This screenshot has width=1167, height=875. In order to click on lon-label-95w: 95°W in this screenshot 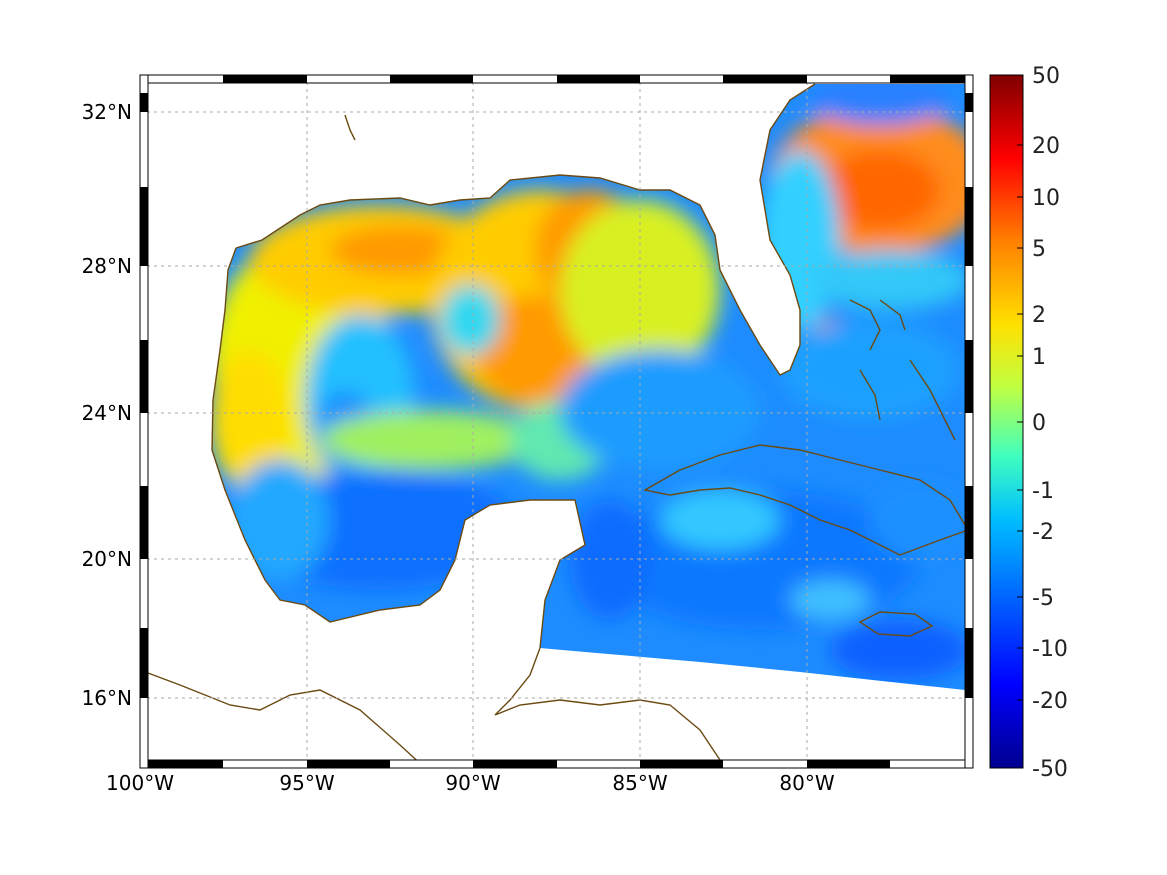, I will do `click(306, 783)`.